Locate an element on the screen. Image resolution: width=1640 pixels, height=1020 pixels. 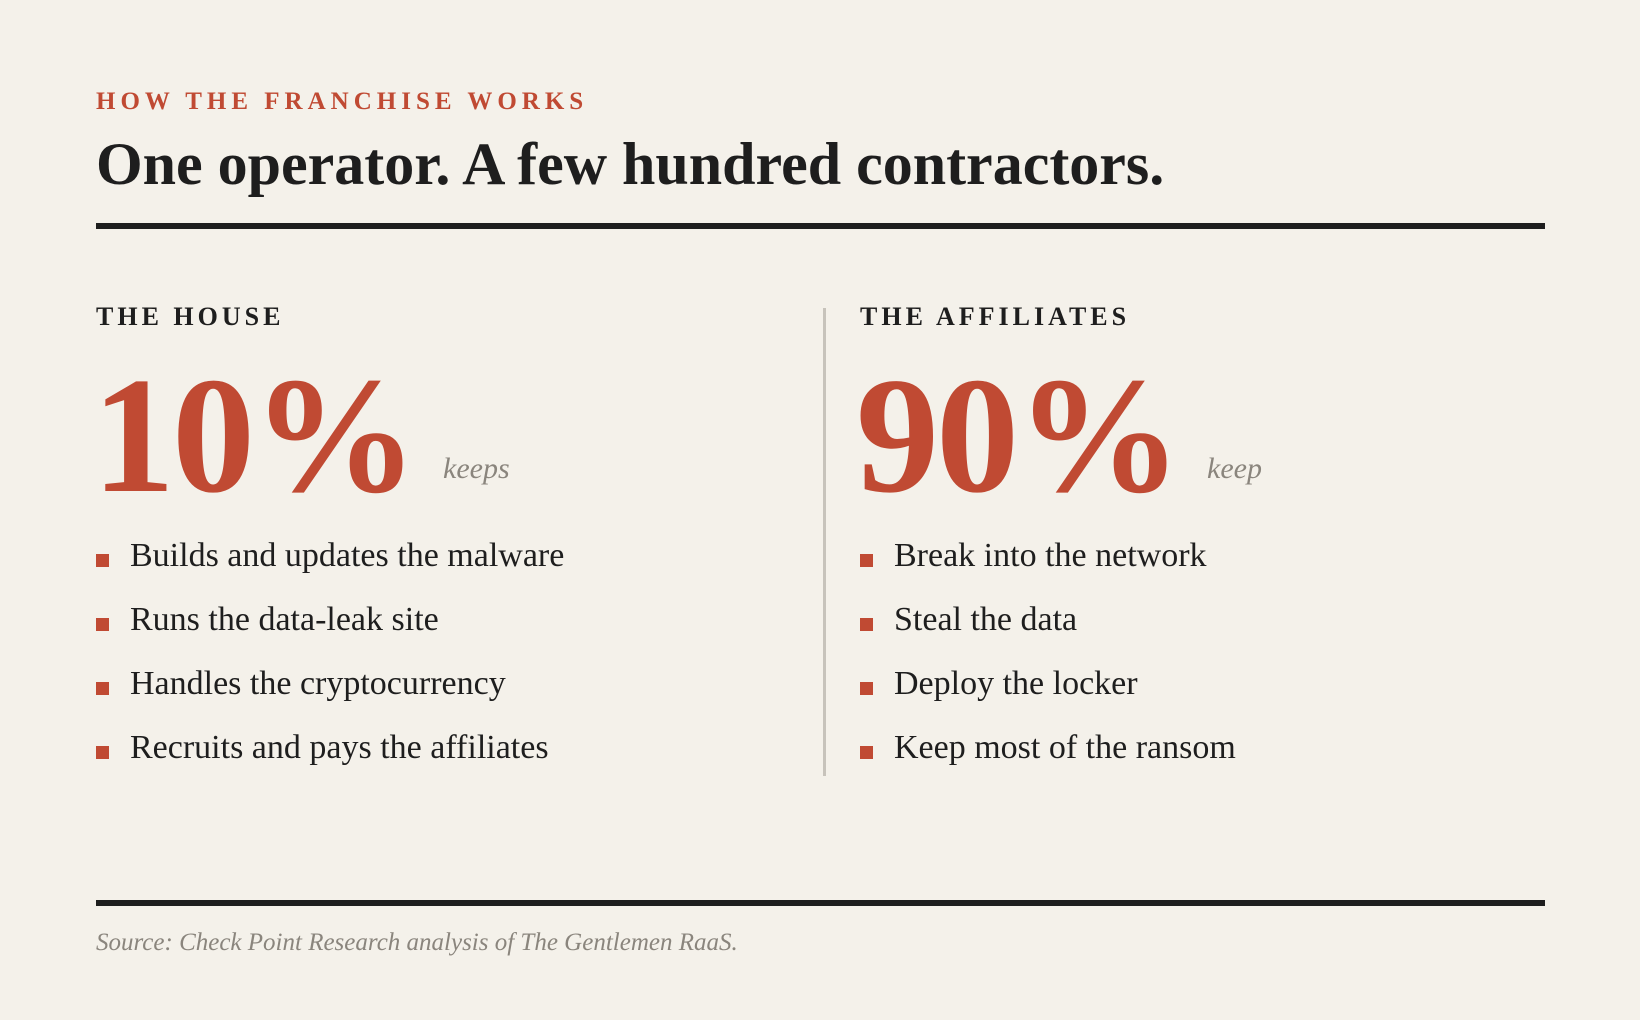
big-figure: 90% is located at coordinates (1019, 435).